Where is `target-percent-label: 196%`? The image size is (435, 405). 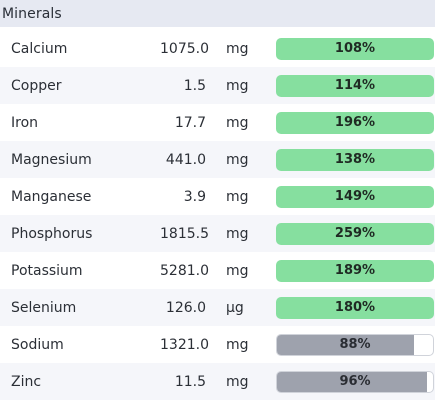
target-percent-label: 196% is located at coordinates (355, 122).